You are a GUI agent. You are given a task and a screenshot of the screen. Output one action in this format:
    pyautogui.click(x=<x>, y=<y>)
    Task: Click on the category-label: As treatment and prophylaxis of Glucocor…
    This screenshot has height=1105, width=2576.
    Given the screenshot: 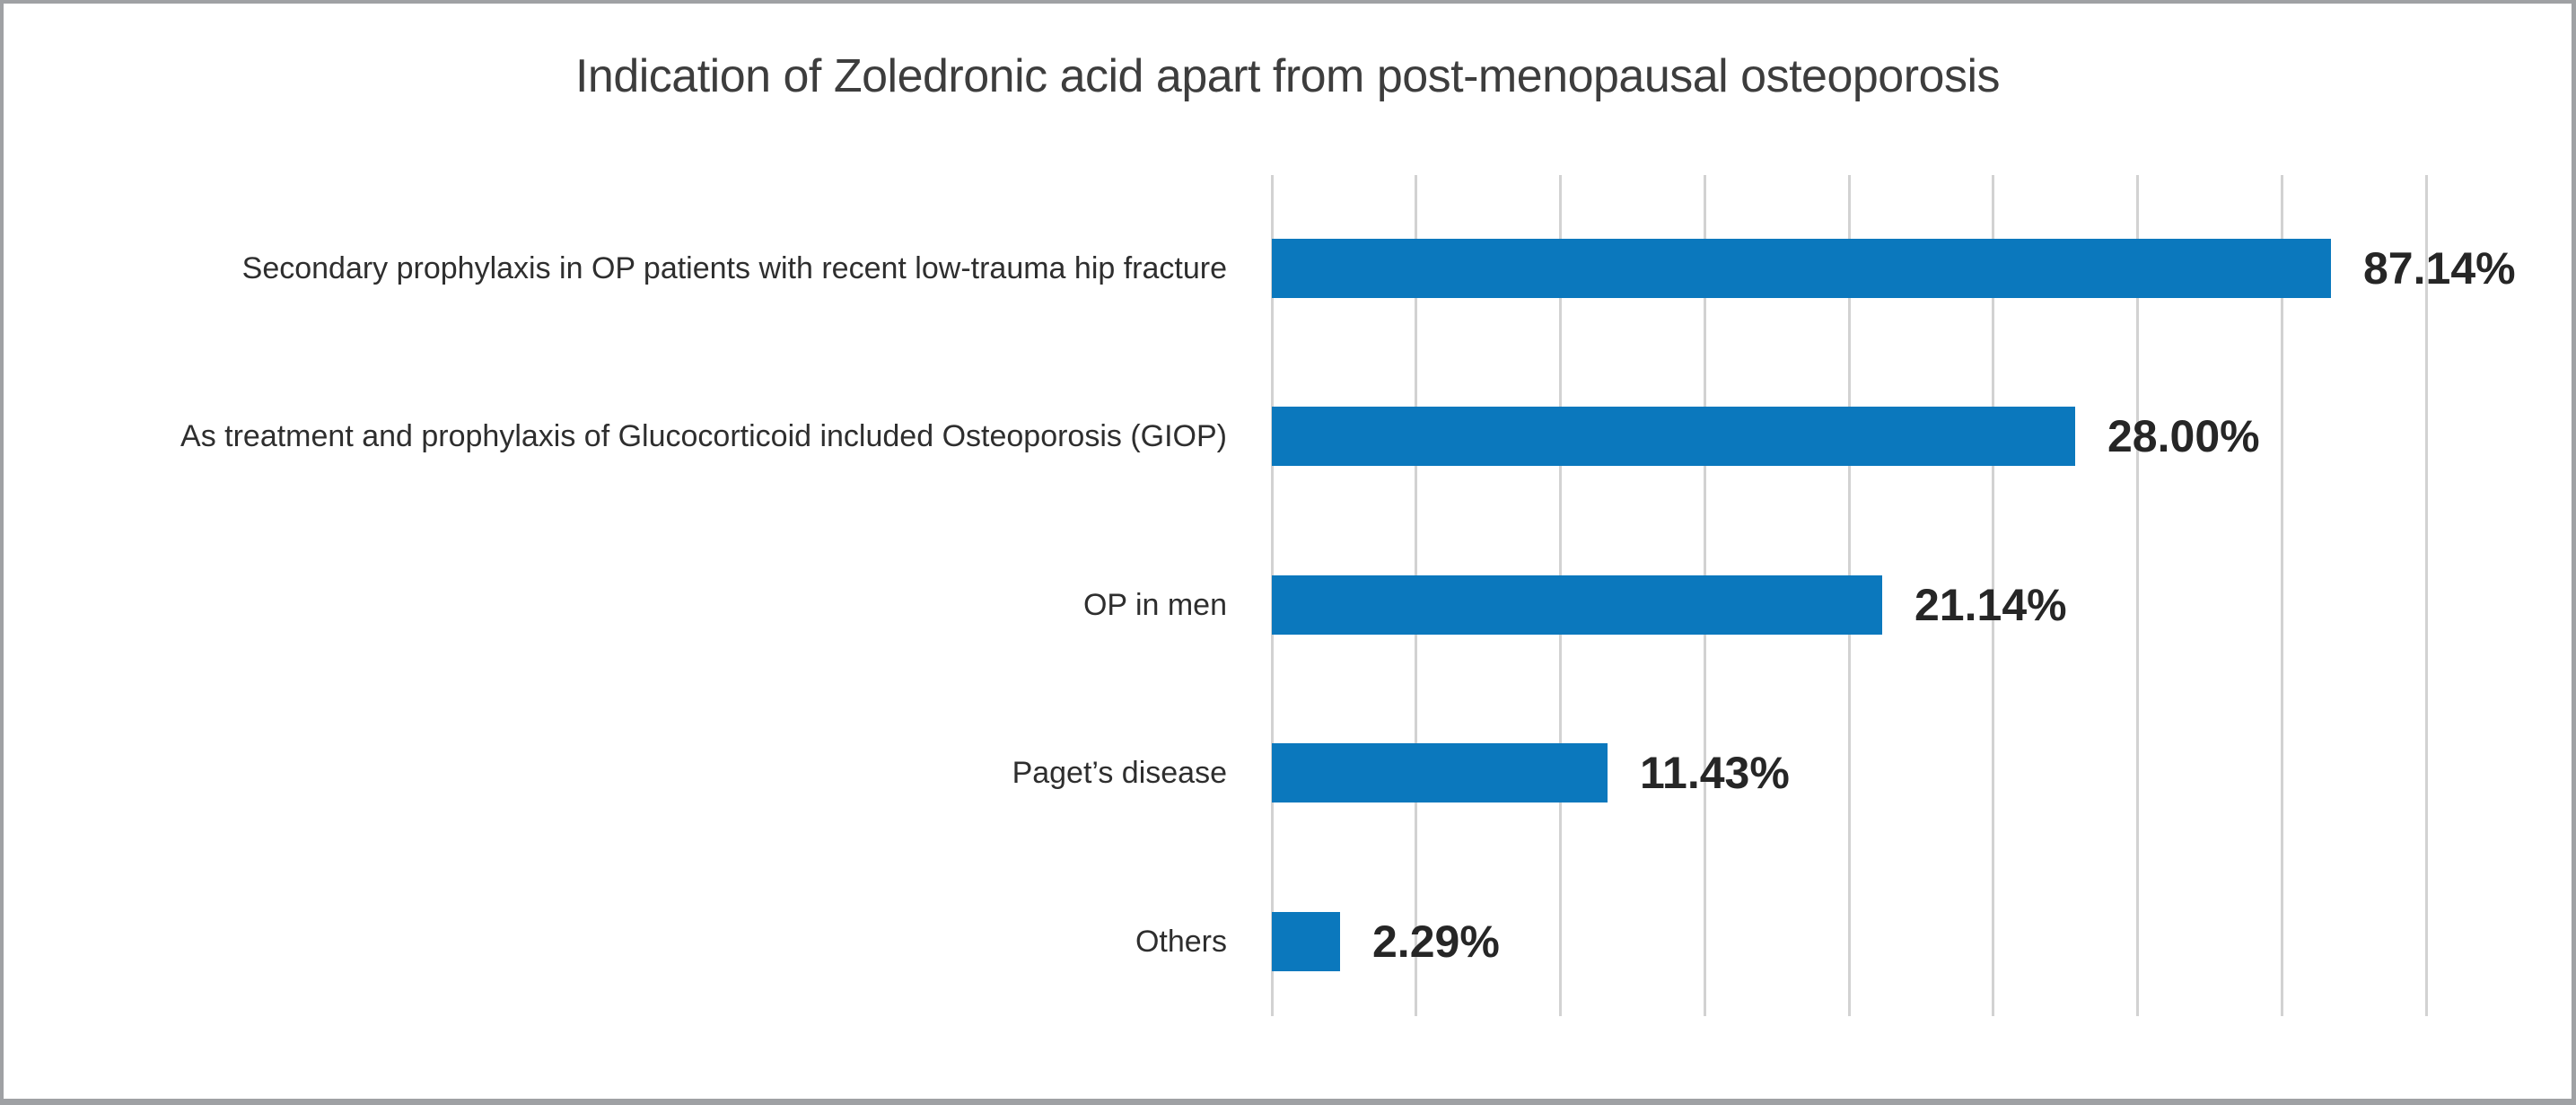 What is the action you would take?
    pyautogui.click(x=703, y=436)
    